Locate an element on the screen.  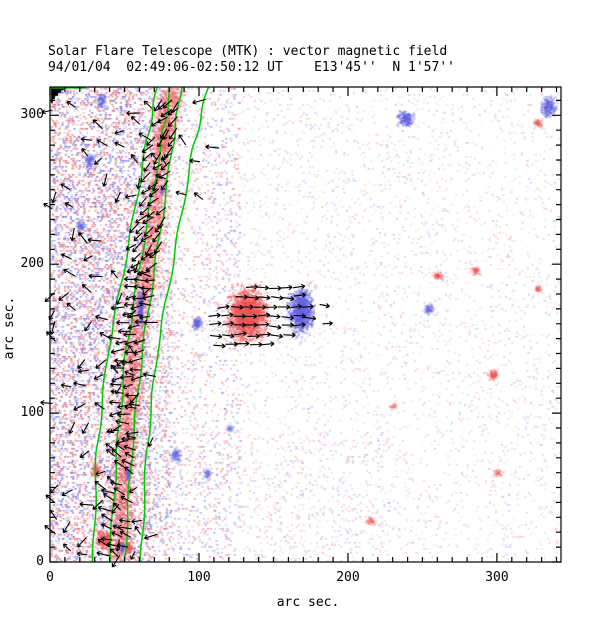
x-axis-label: arc sec. is located at coordinates (308, 602).